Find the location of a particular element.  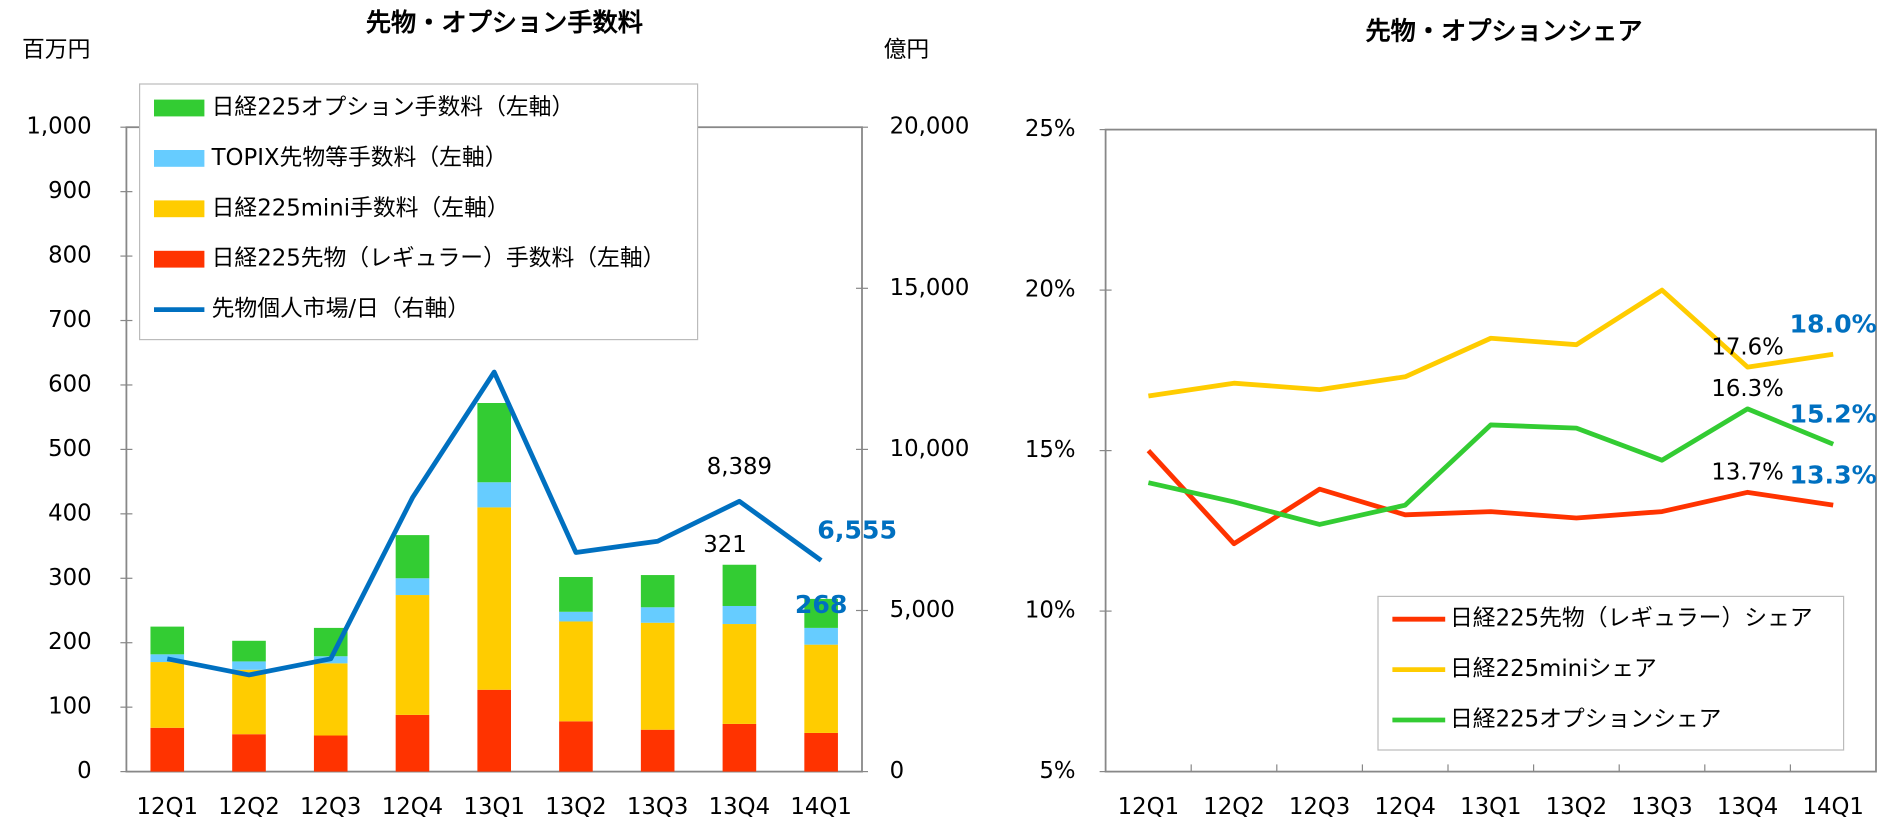

x-tick-label: 13Q3 is located at coordinates (1661, 807).